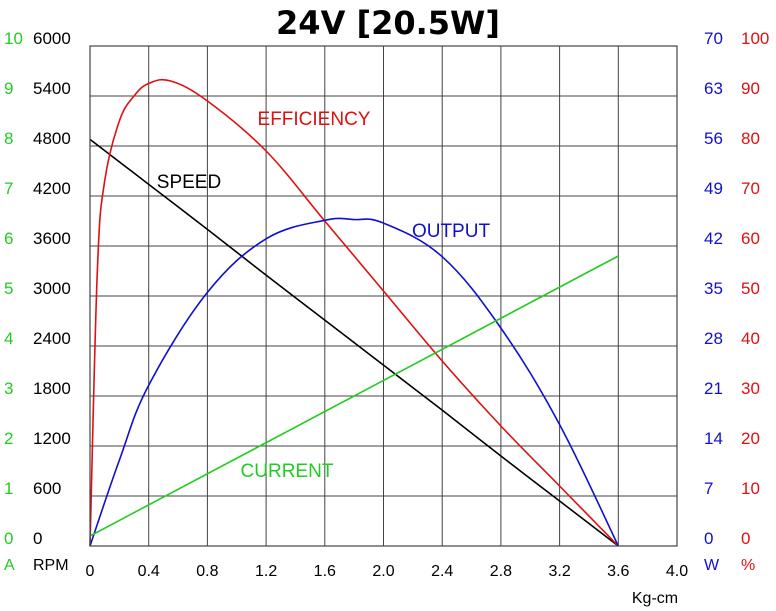  What do you see at coordinates (325, 571) in the screenshot?
I see `x-tick-label: 1.6` at bounding box center [325, 571].